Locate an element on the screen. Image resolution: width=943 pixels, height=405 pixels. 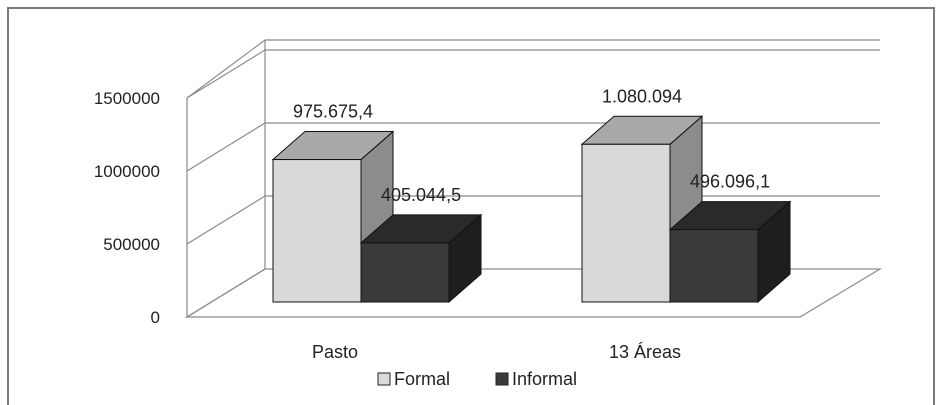
x-axis-categories: Pasto 13 Áreas is located at coordinates (496, 352).